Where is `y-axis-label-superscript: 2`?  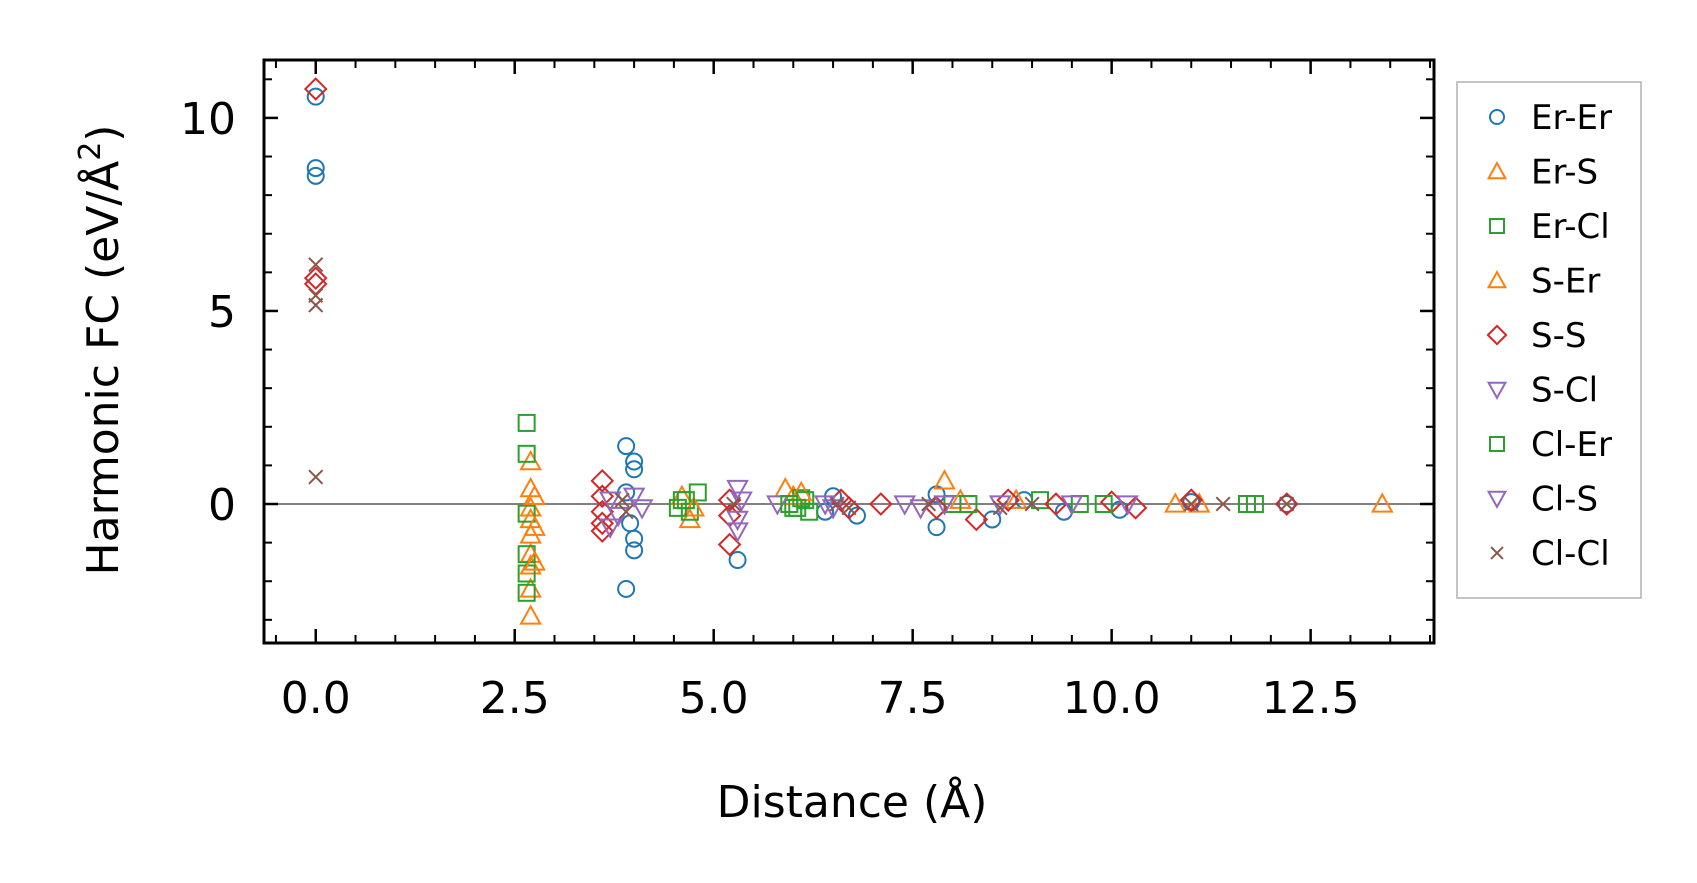
y-axis-label-superscript: 2 is located at coordinates (90, 151).